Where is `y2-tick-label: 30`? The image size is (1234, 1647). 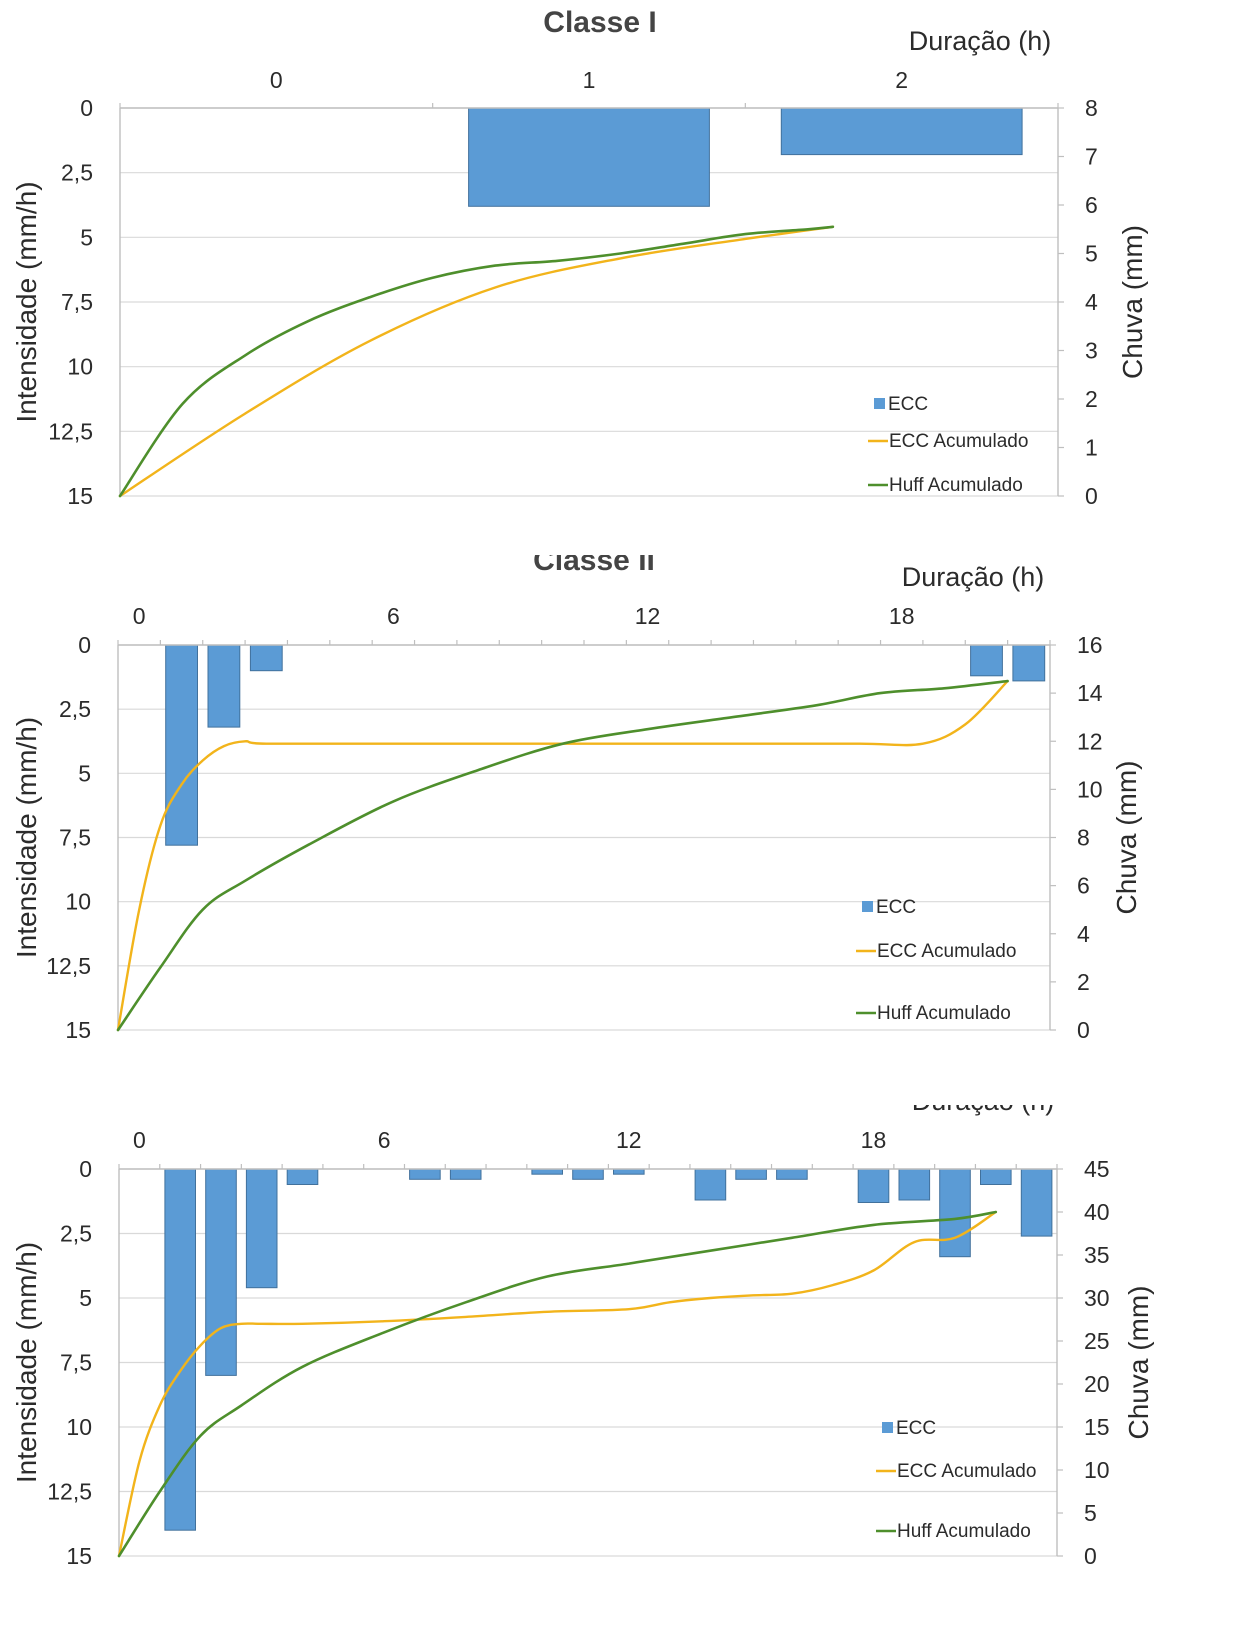 y2-tick-label: 30 is located at coordinates (1097, 1298).